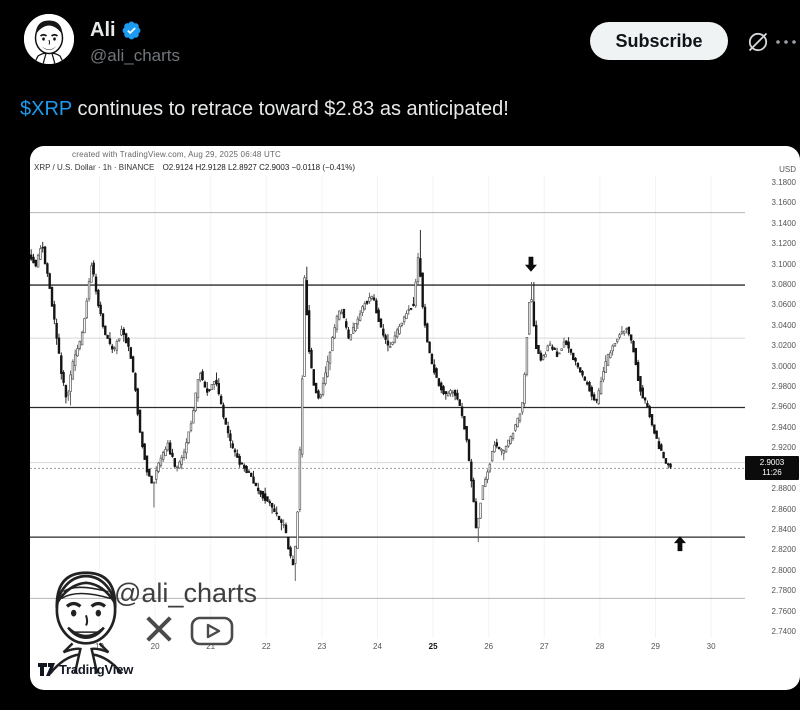 This screenshot has height=710, width=800. Describe the element at coordinates (266, 646) in the screenshot. I see `time-tick-label: 22` at that location.